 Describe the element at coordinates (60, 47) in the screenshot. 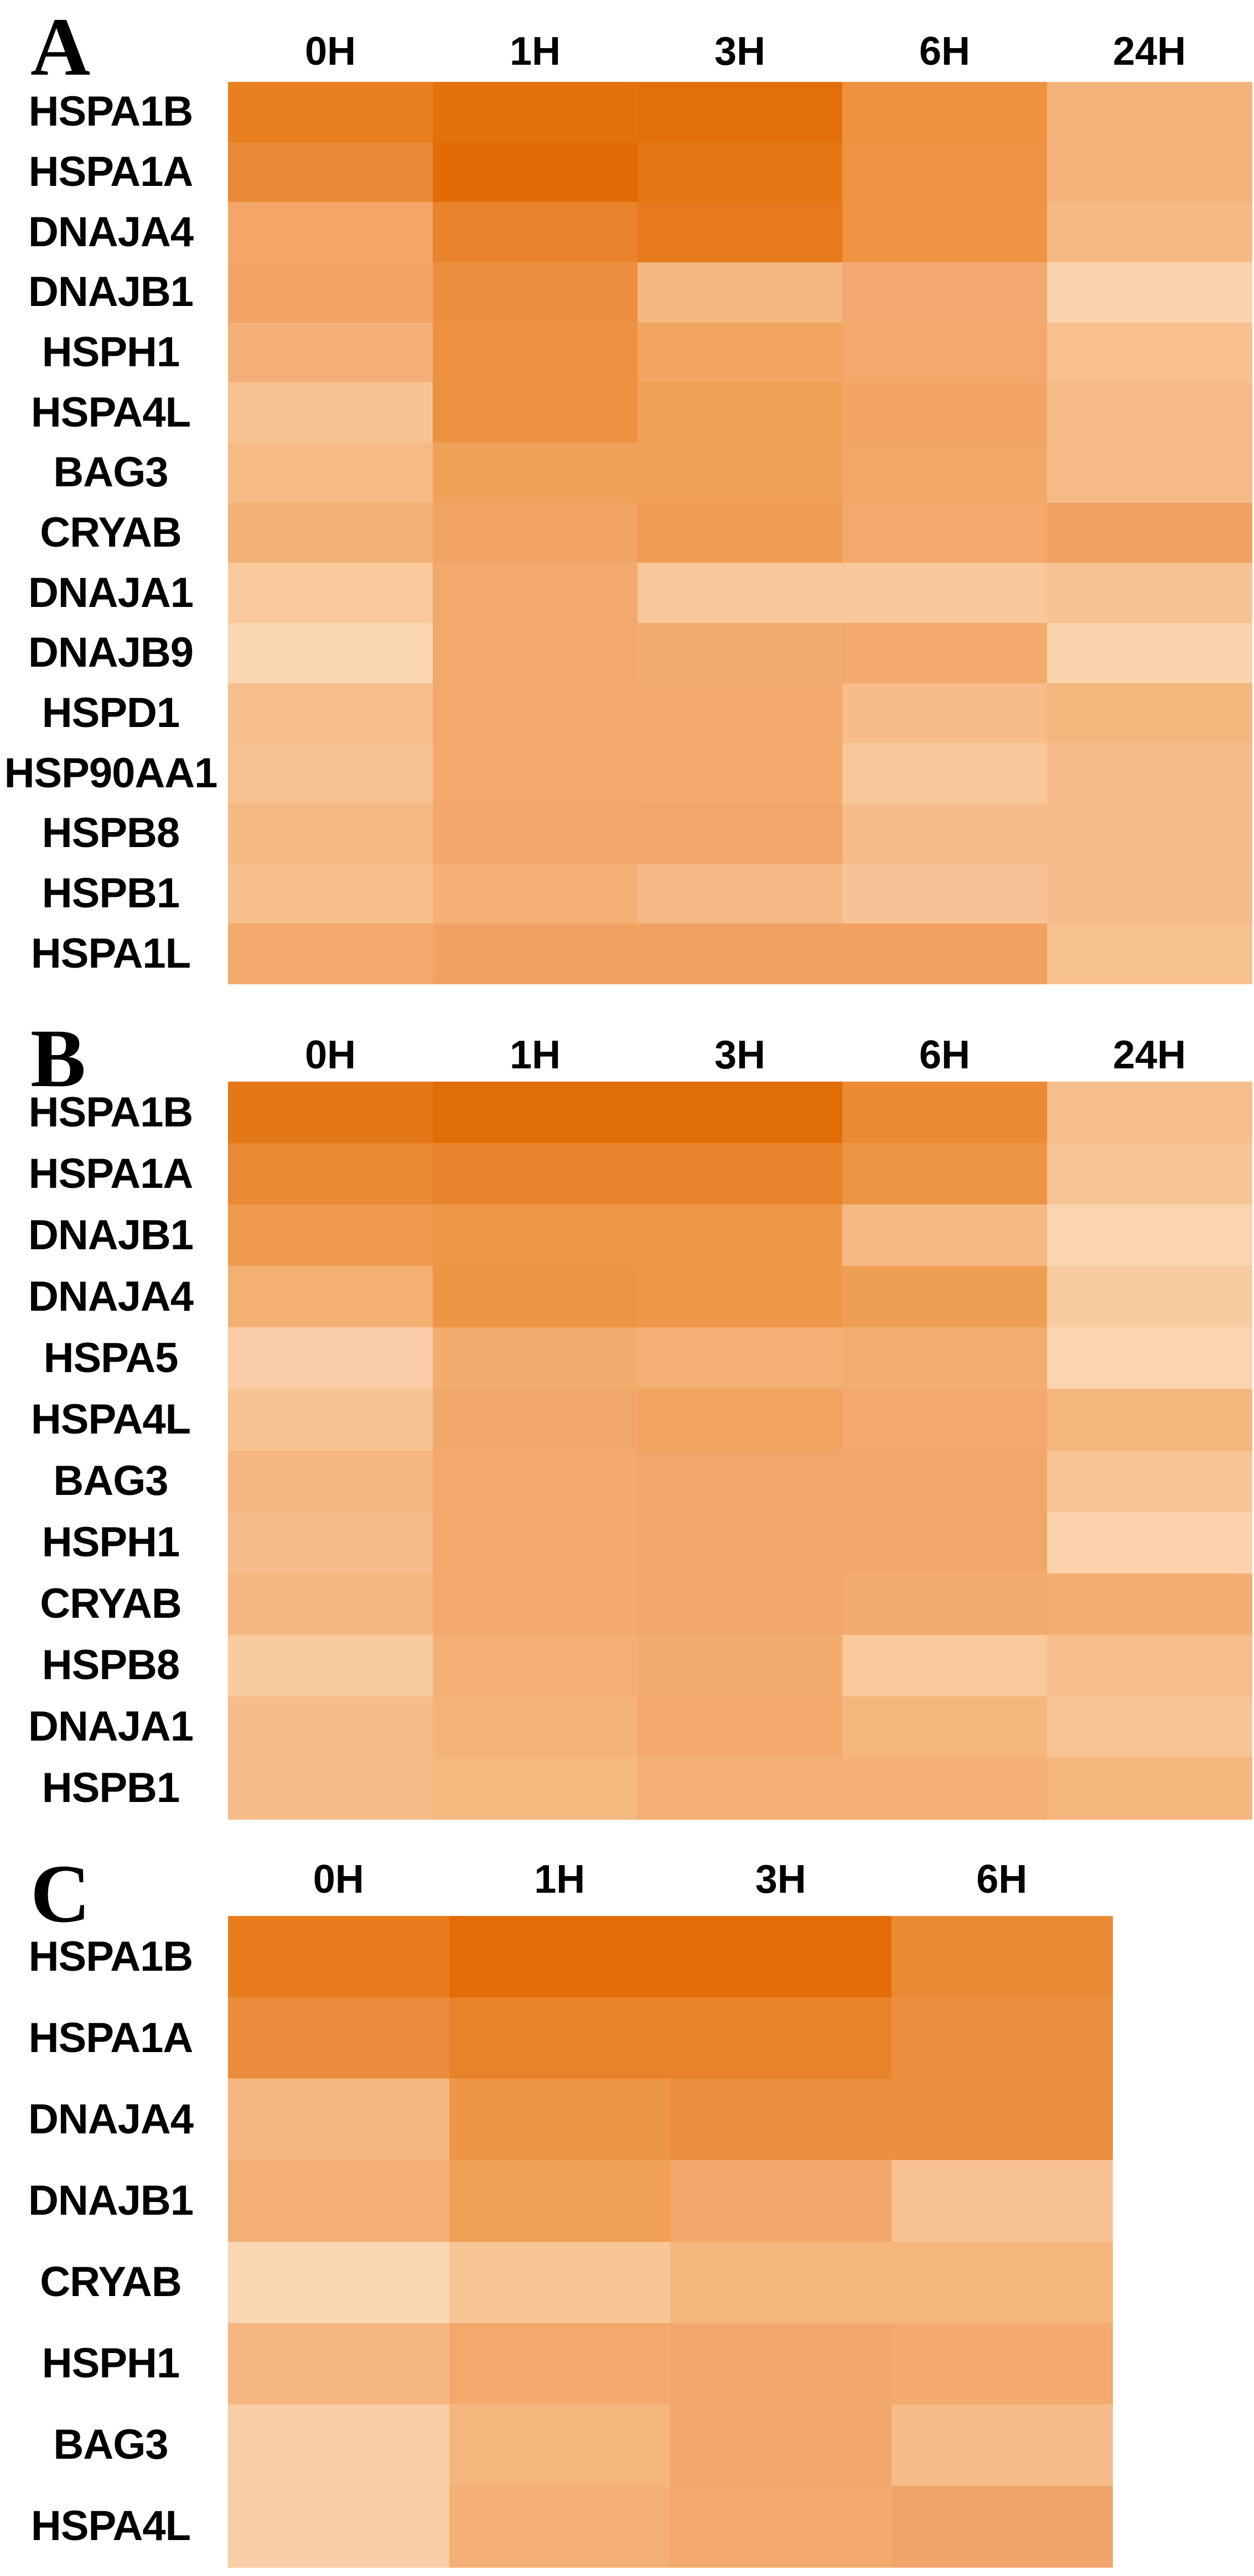

I see `panel-a-letter: A` at that location.